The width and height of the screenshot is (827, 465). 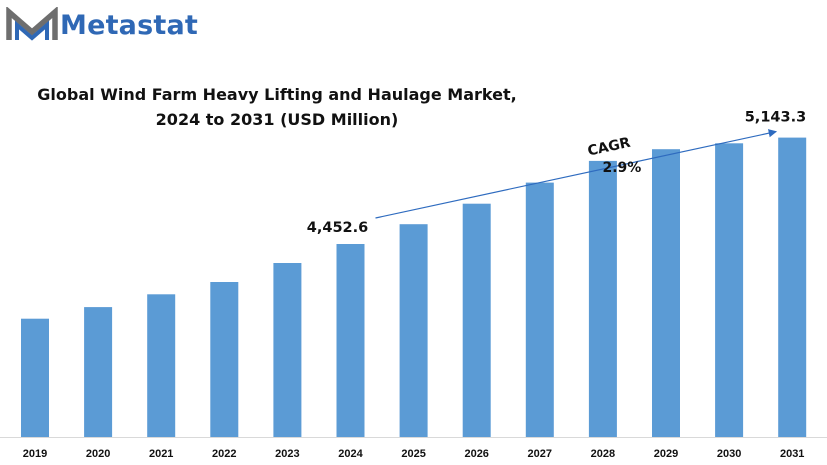 I want to click on bar-2020, so click(x=98, y=372).